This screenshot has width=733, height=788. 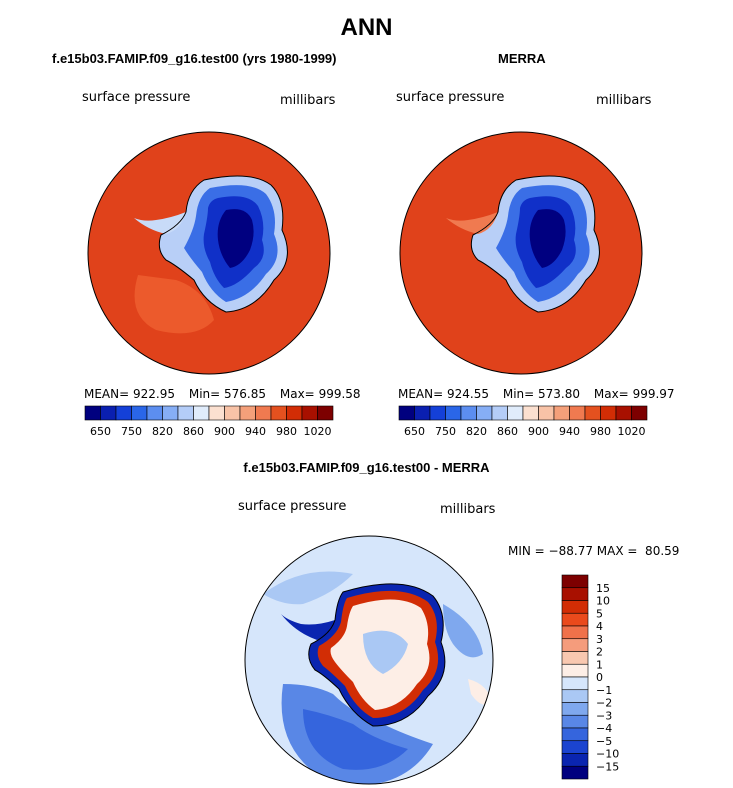 I want to click on colorbar-tick-label: −2, so click(x=604, y=703).